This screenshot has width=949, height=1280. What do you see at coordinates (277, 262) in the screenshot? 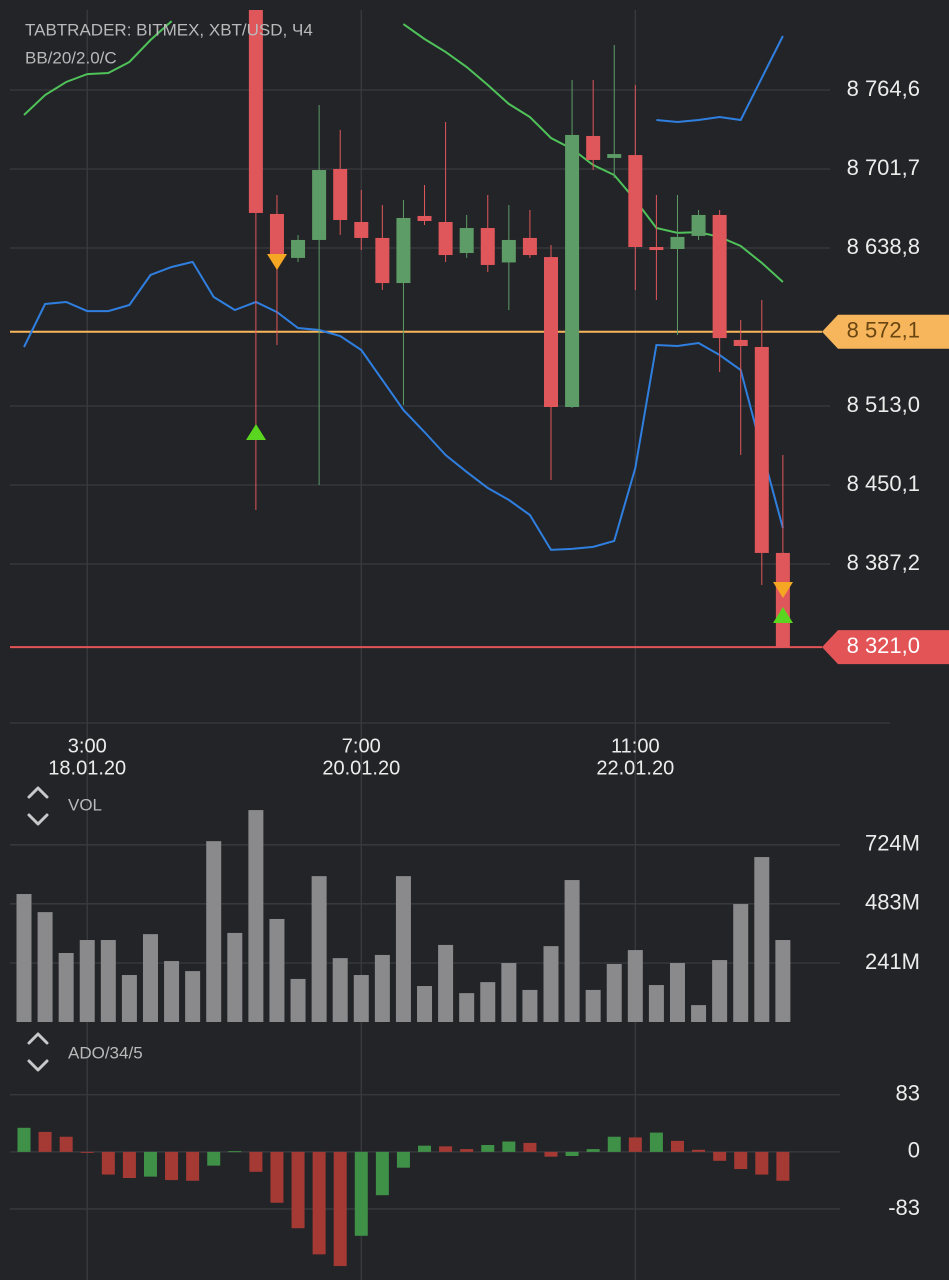
I see `sell-signal` at bounding box center [277, 262].